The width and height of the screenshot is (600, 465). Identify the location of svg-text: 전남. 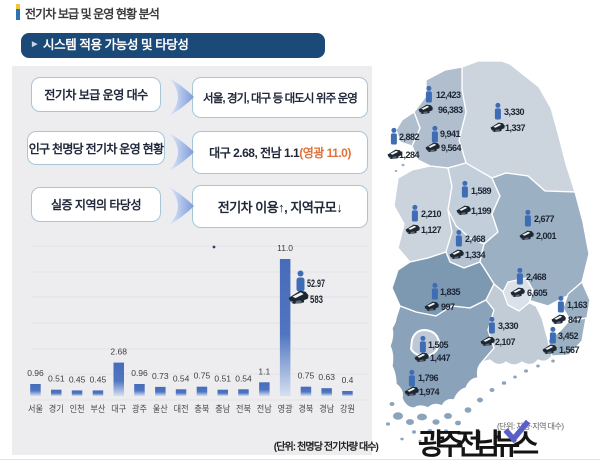
(264, 409).